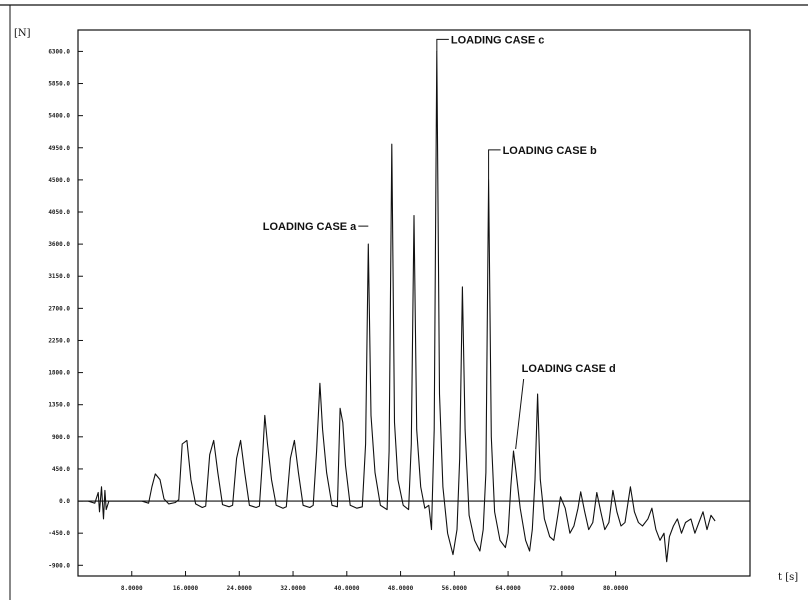 This screenshot has width=808, height=600. Describe the element at coordinates (59, 84) in the screenshot. I see `y-tick-label: 5850.0` at that location.